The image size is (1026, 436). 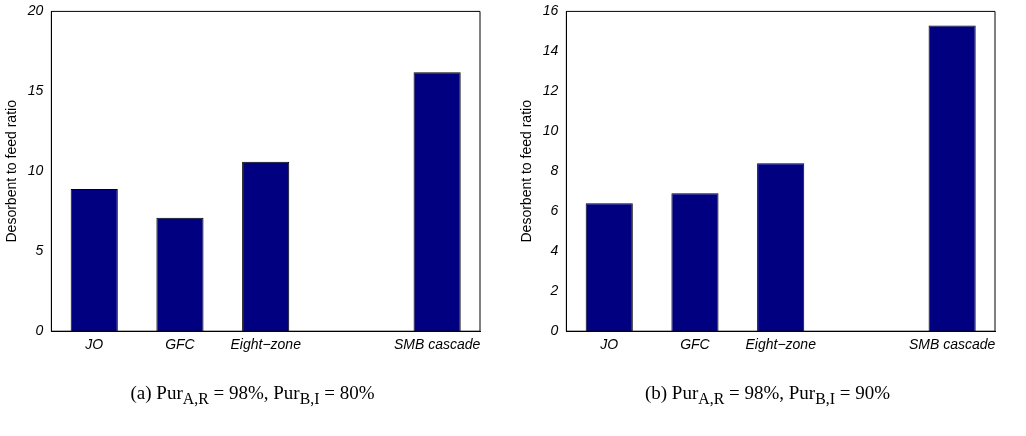 I want to click on y-tick-label: 2, so click(x=554, y=290).